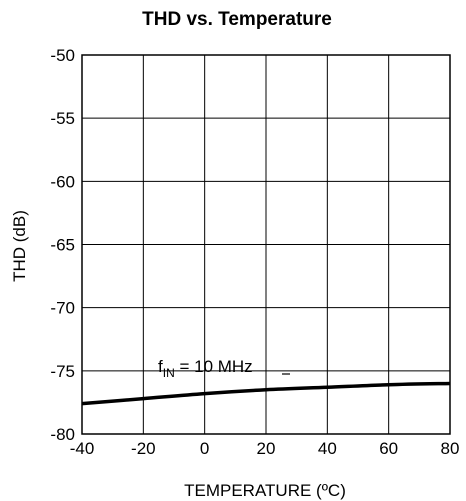 The width and height of the screenshot is (466, 501). I want to click on y-tick-labels: -50 -55 -60 -65 -70 -75 -80, so click(62, 245).